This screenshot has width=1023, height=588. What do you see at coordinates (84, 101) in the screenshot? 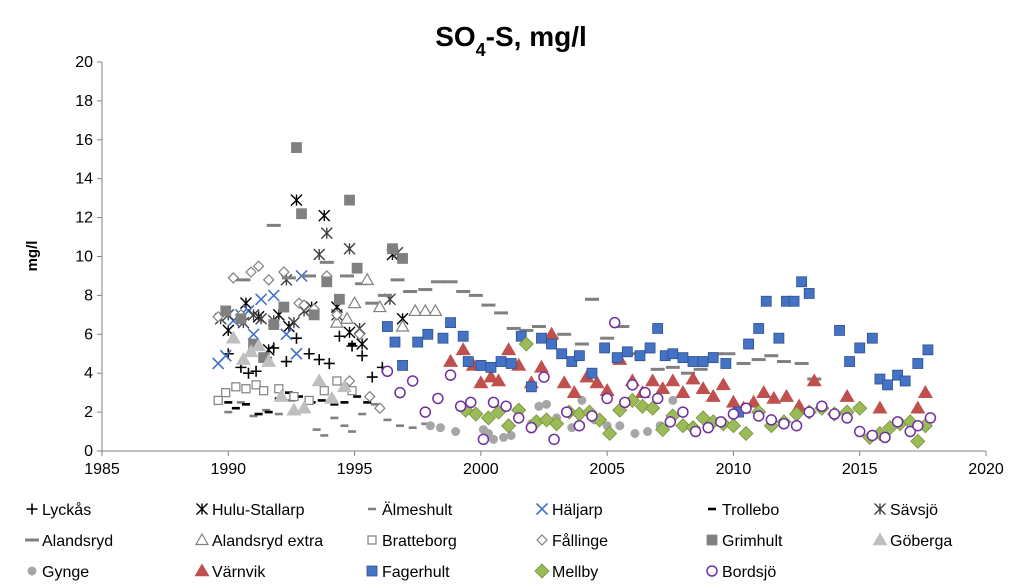
I see `y-tick-label: 18` at bounding box center [84, 101].